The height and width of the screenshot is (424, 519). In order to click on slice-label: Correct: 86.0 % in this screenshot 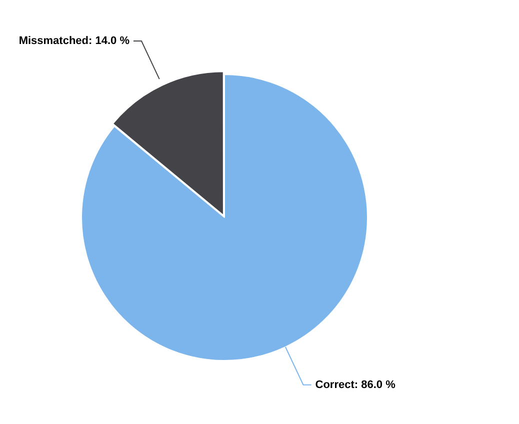, I will do `click(355, 384)`.